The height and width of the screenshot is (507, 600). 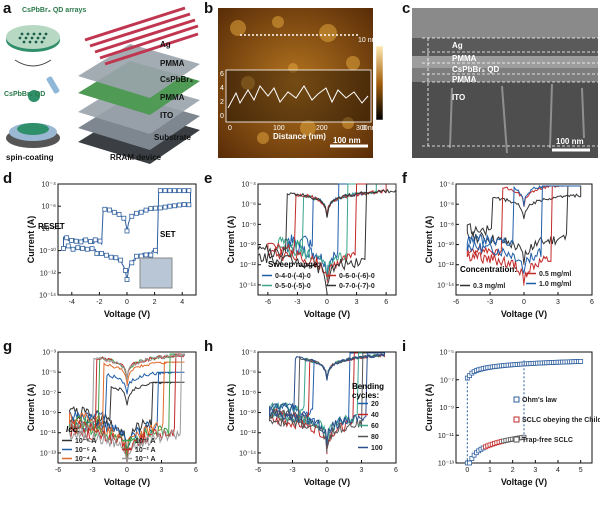 I want to click on legend-0.5 mg/ml: 0.5 mg/ml, so click(x=555, y=274).